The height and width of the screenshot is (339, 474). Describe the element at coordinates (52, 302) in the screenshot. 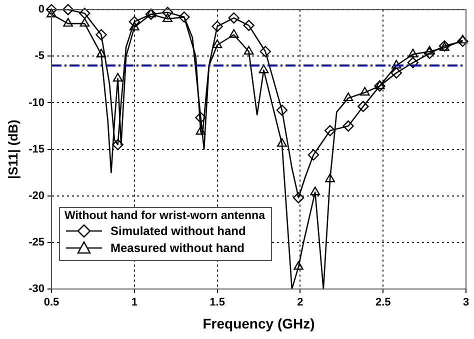

I see `x-tick-label: 0.5` at that location.